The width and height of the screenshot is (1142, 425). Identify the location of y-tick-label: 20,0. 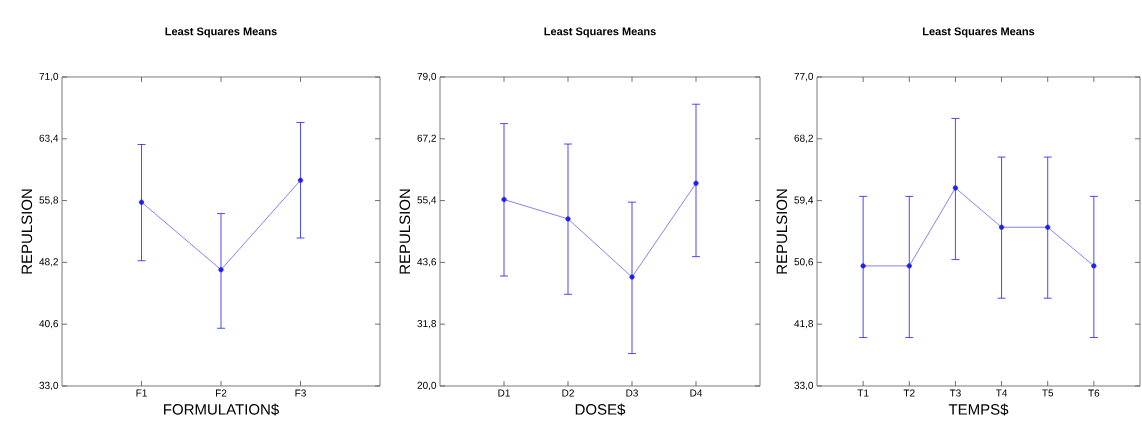
(427, 386).